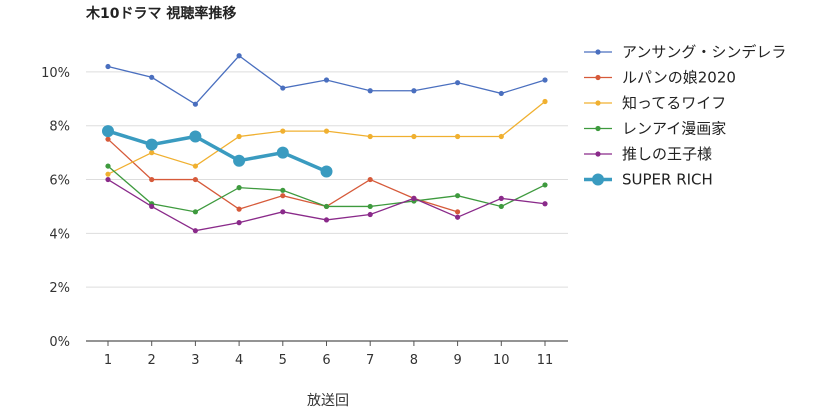  I want to click on legend-label: SUPER RICH, so click(667, 180).